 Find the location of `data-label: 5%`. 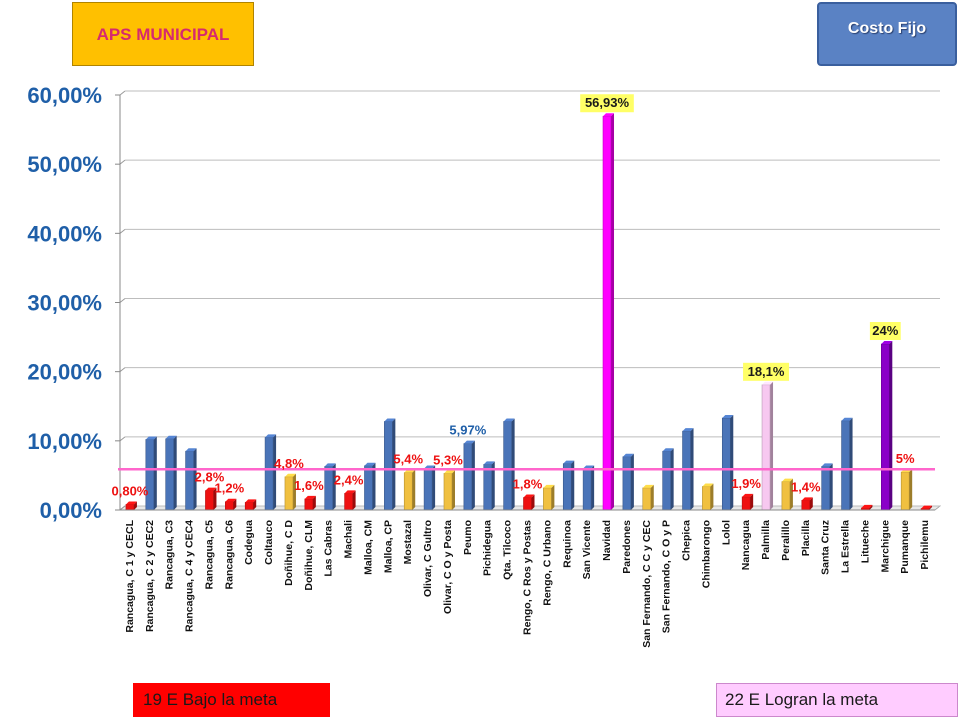

data-label: 5% is located at coordinates (905, 458).